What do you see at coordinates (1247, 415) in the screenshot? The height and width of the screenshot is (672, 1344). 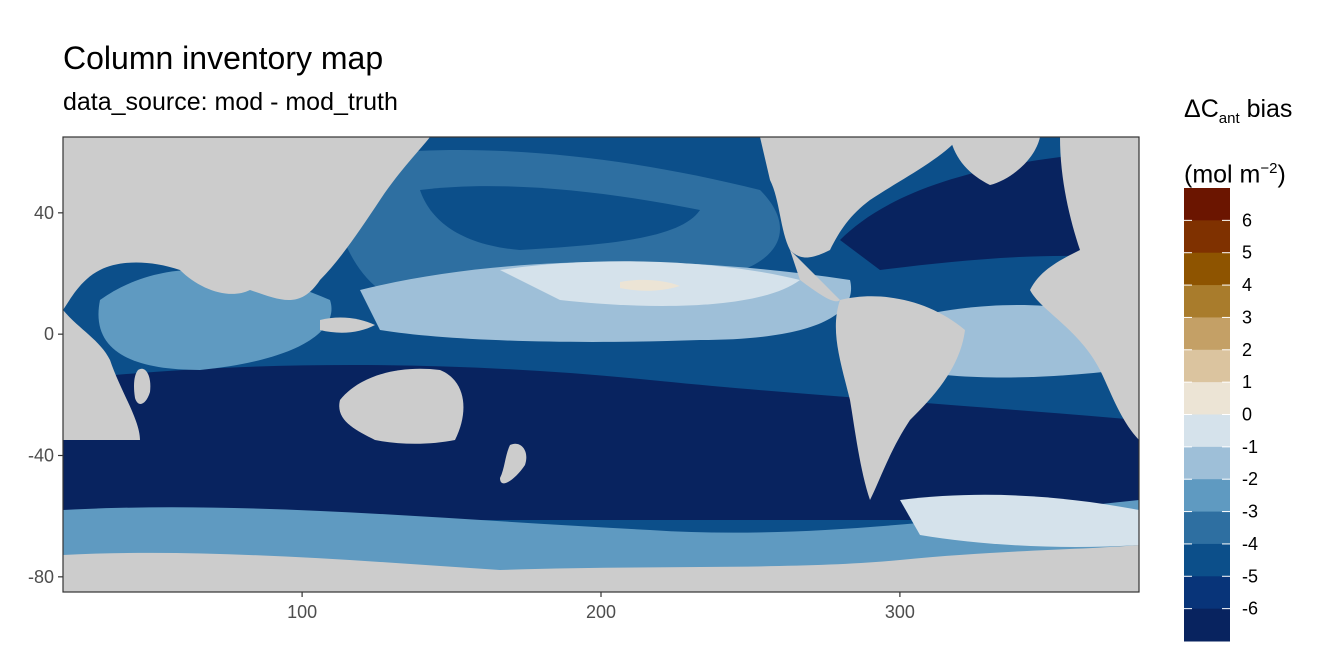 I see `legend-label: 0` at bounding box center [1247, 415].